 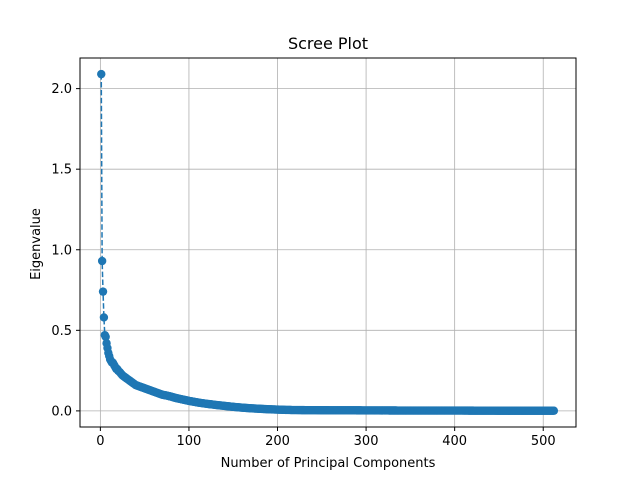 What do you see at coordinates (100, 441) in the screenshot?
I see `x-tick-label: 0` at bounding box center [100, 441].